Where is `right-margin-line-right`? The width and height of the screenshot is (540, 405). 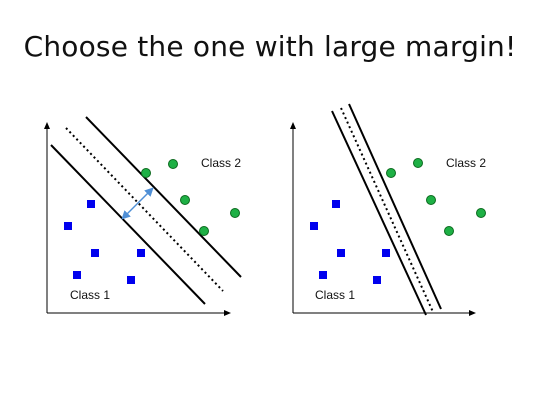
right-margin-line-right is located at coordinates (395, 206).